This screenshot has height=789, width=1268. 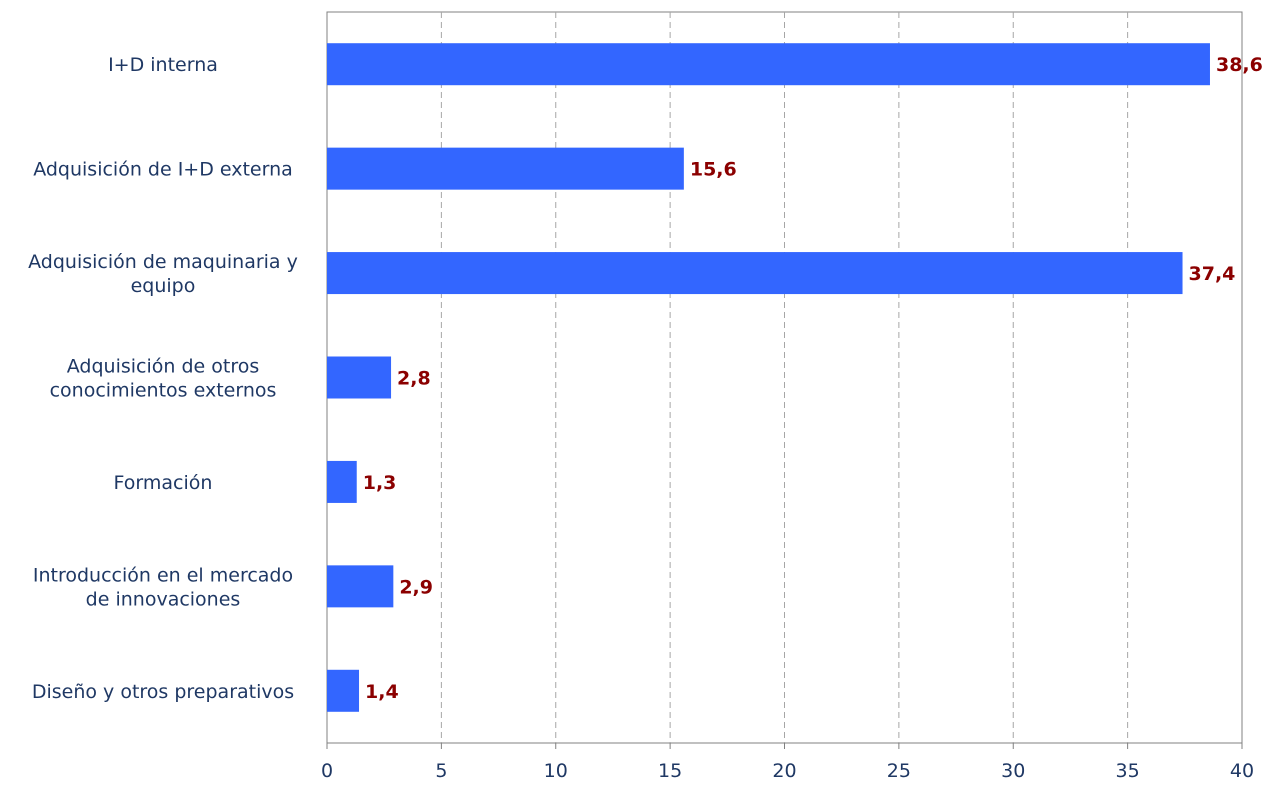 I want to click on x-axis: 0 5 10 15 20 25 30 35 40, so click(x=787, y=762).